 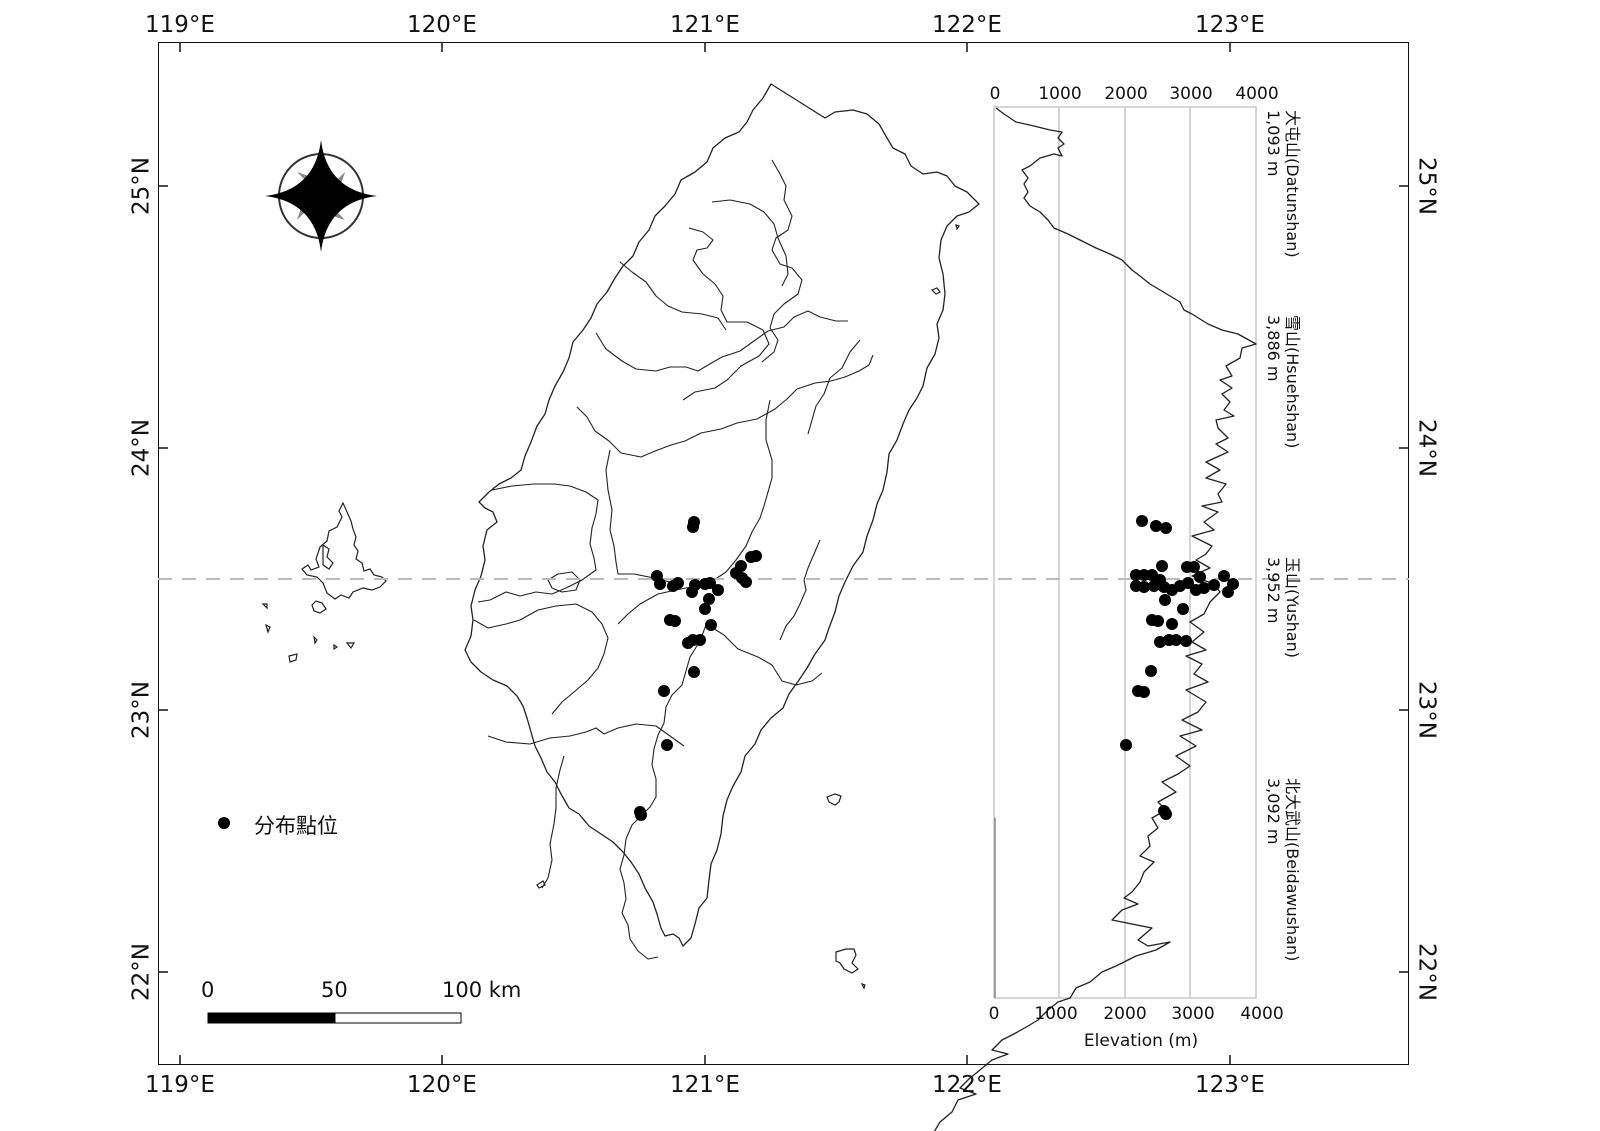 I want to click on lon-label-bottom: 121°E, so click(x=705, y=1085).